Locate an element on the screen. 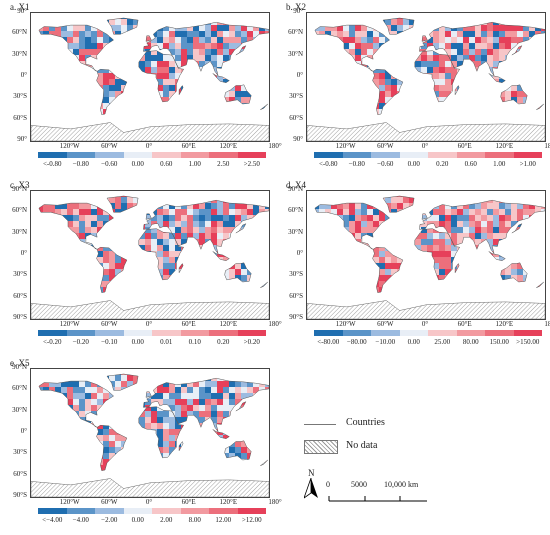 This screenshot has width=550, height=535. latitude-label: 30°S is located at coordinates (20, 96).